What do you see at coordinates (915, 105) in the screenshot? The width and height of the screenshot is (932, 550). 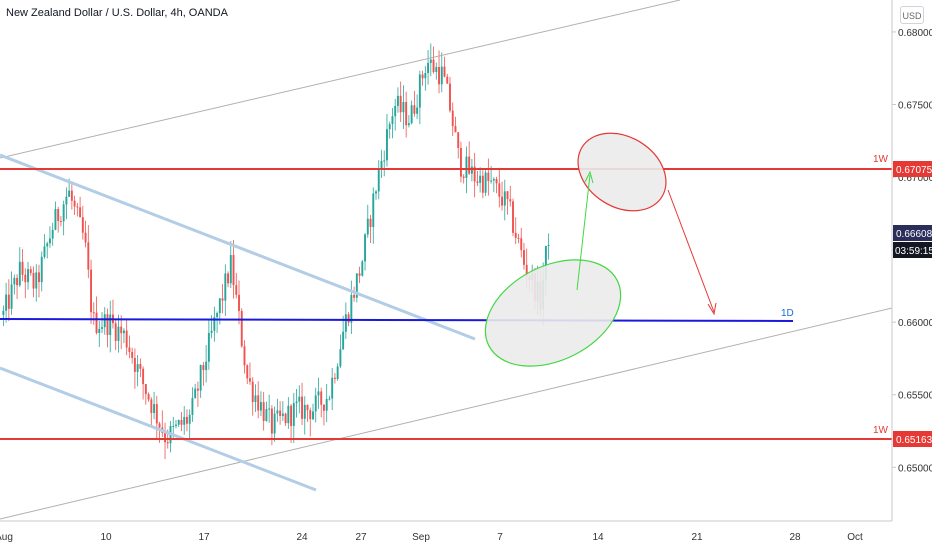 I see `y-tick-label: 0.67500` at bounding box center [915, 105].